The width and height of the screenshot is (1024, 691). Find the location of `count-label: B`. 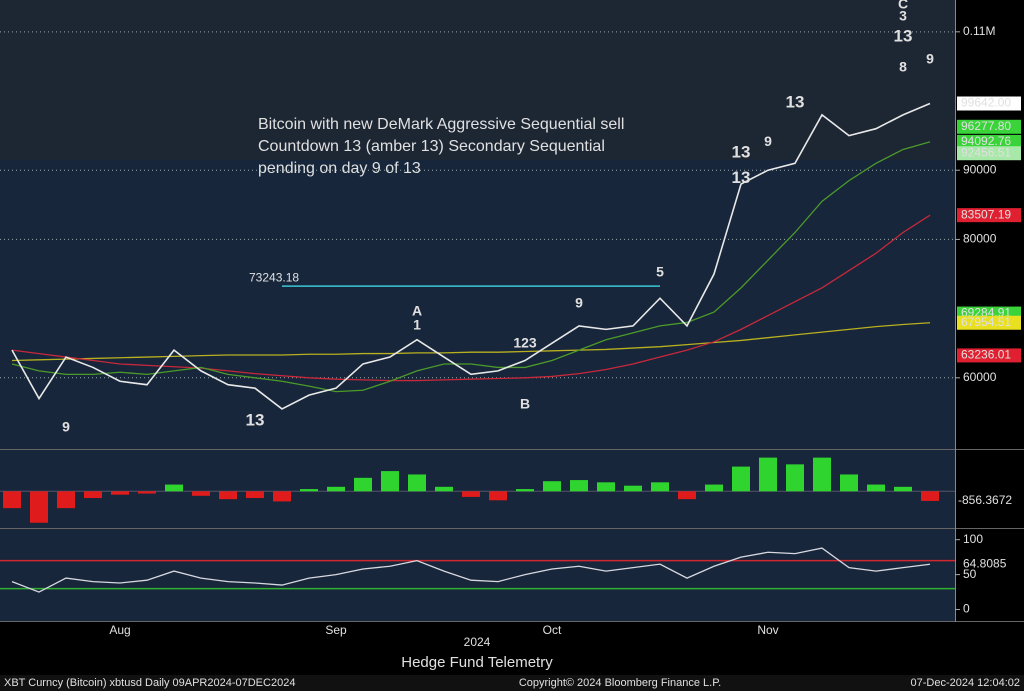

count-label: B is located at coordinates (525, 404).